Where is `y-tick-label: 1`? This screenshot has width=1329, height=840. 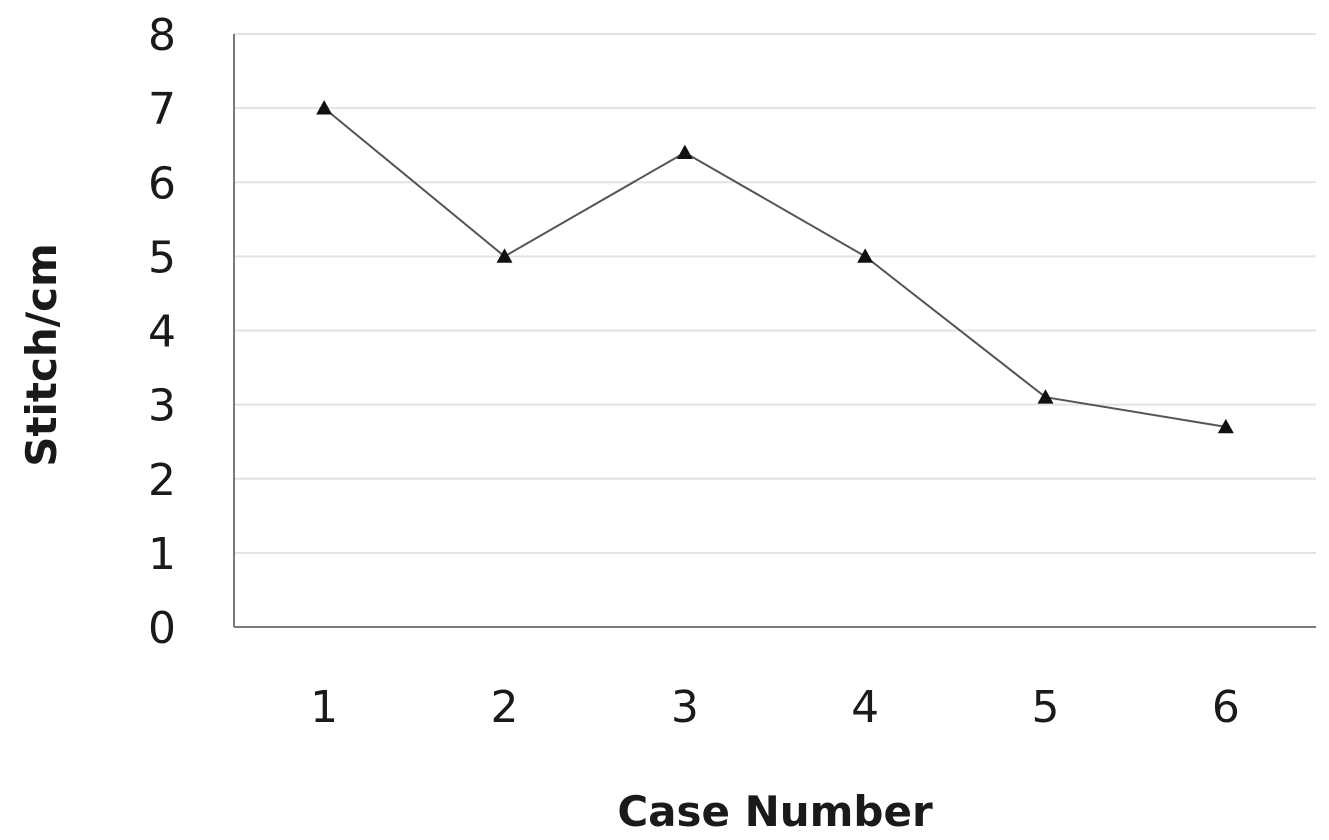
y-tick-label: 1 is located at coordinates (162, 554).